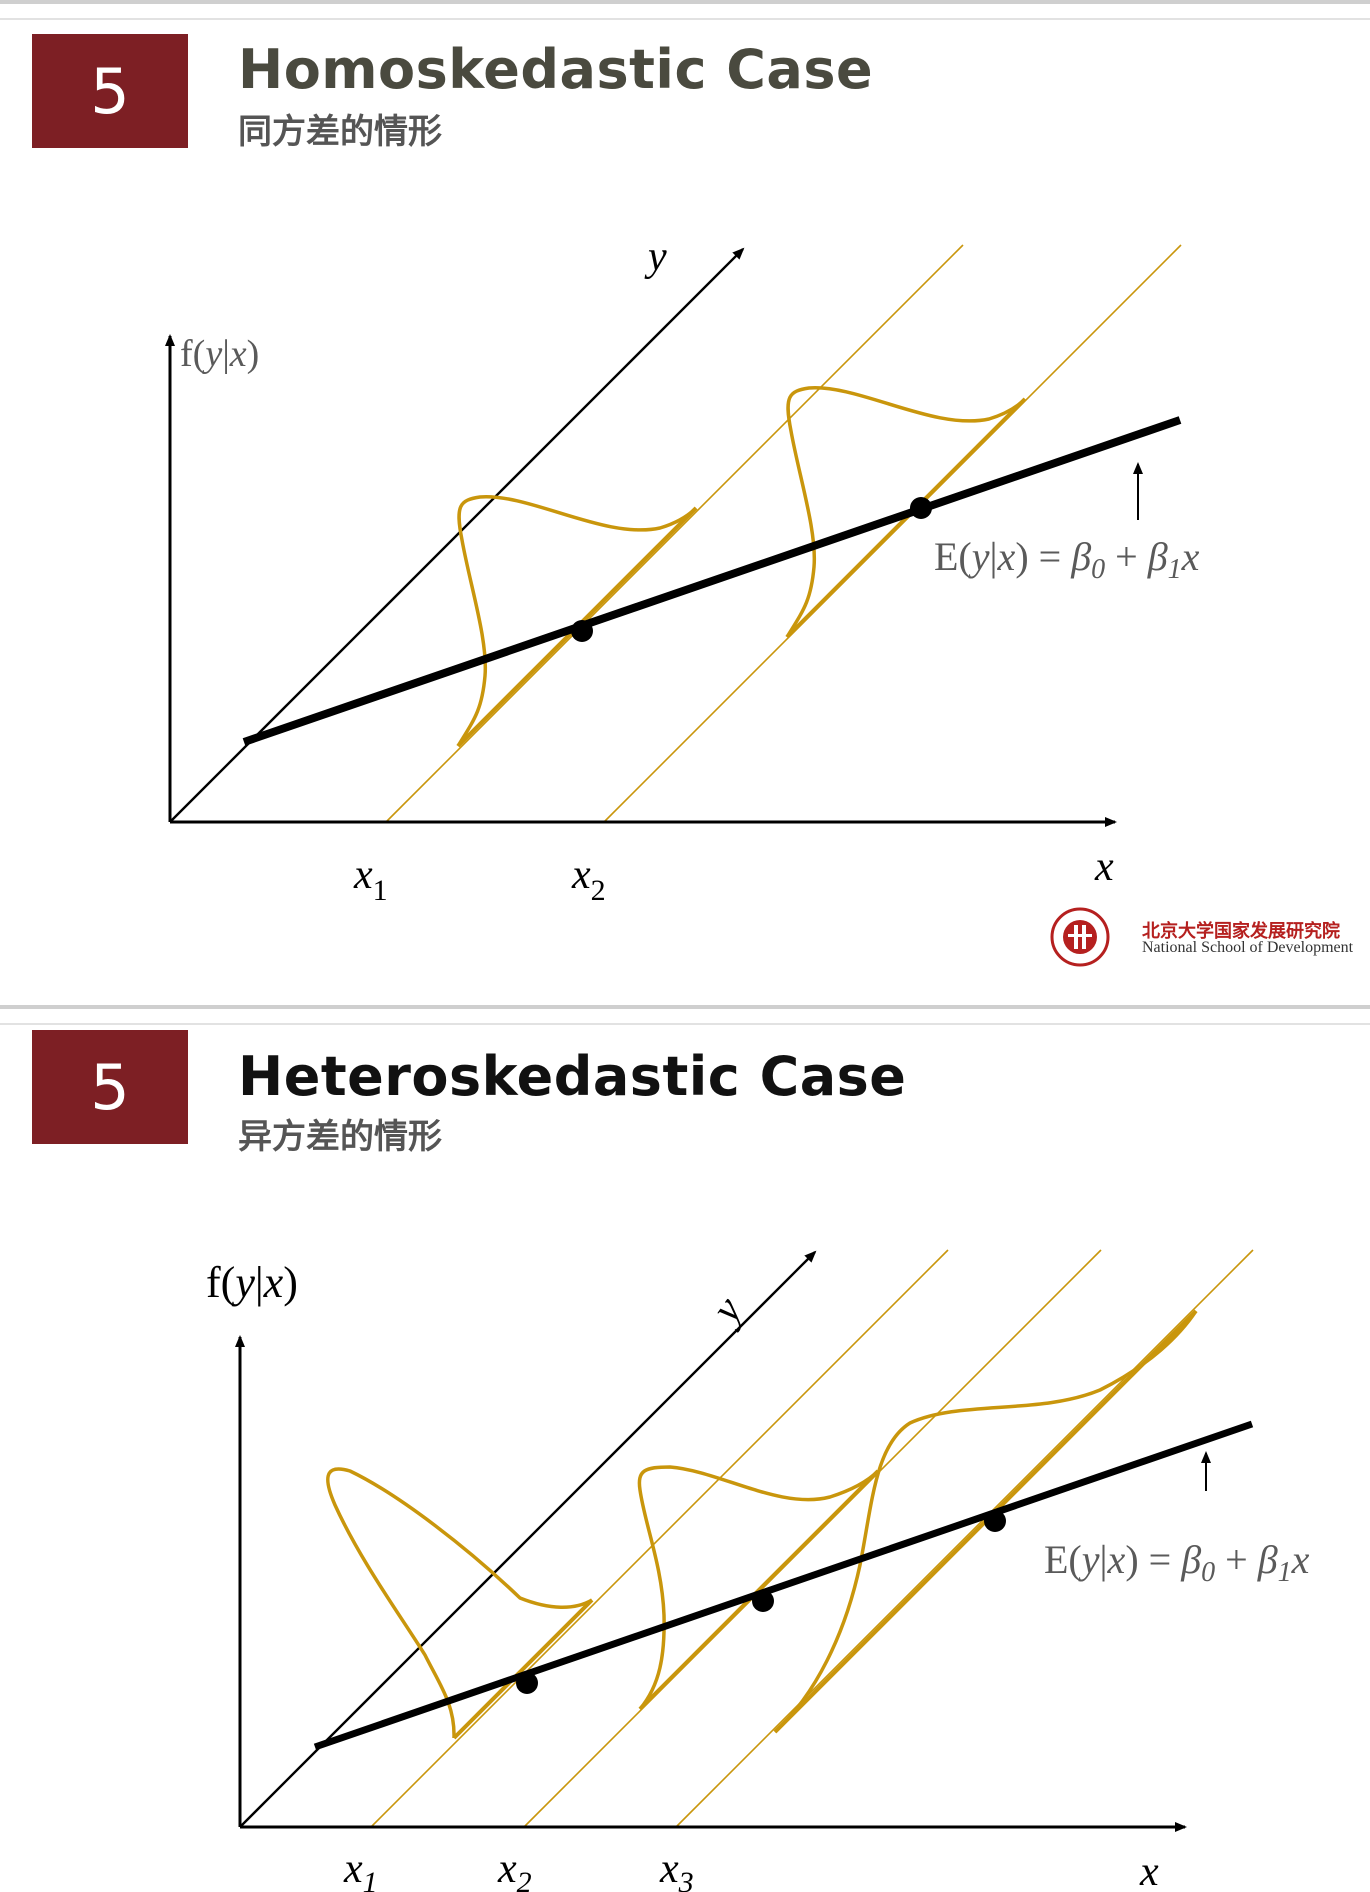 This screenshot has width=1370, height=1892. What do you see at coordinates (676, 1869) in the screenshot?
I see `x-tick-label-3: x3` at bounding box center [676, 1869].